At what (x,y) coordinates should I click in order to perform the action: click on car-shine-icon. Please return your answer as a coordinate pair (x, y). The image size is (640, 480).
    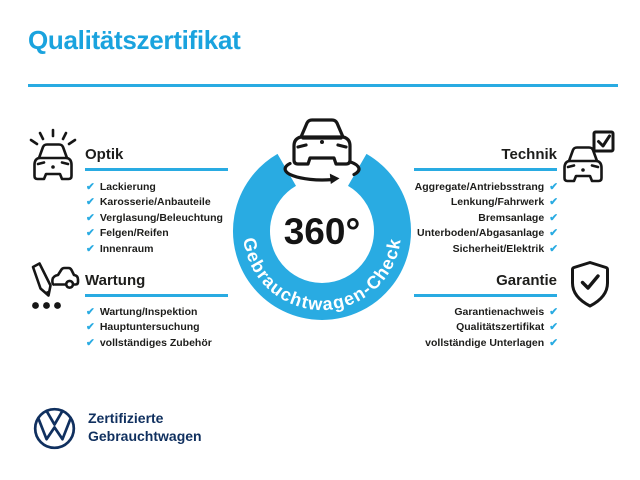
    Looking at the image, I should click on (53, 155).